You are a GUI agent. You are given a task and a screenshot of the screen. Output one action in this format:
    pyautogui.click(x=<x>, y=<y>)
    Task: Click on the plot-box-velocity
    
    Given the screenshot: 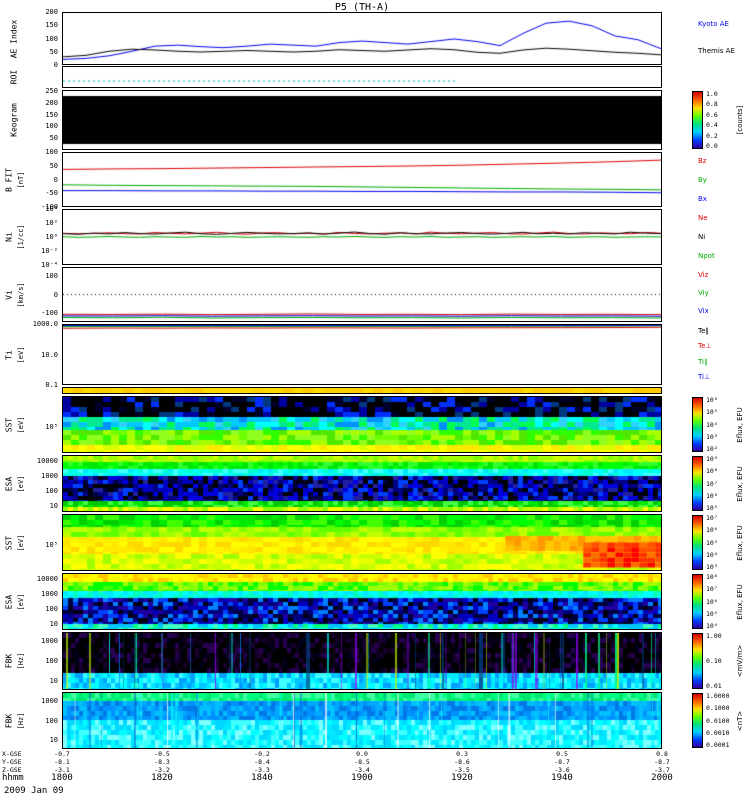 What is the action you would take?
    pyautogui.click(x=362, y=294)
    